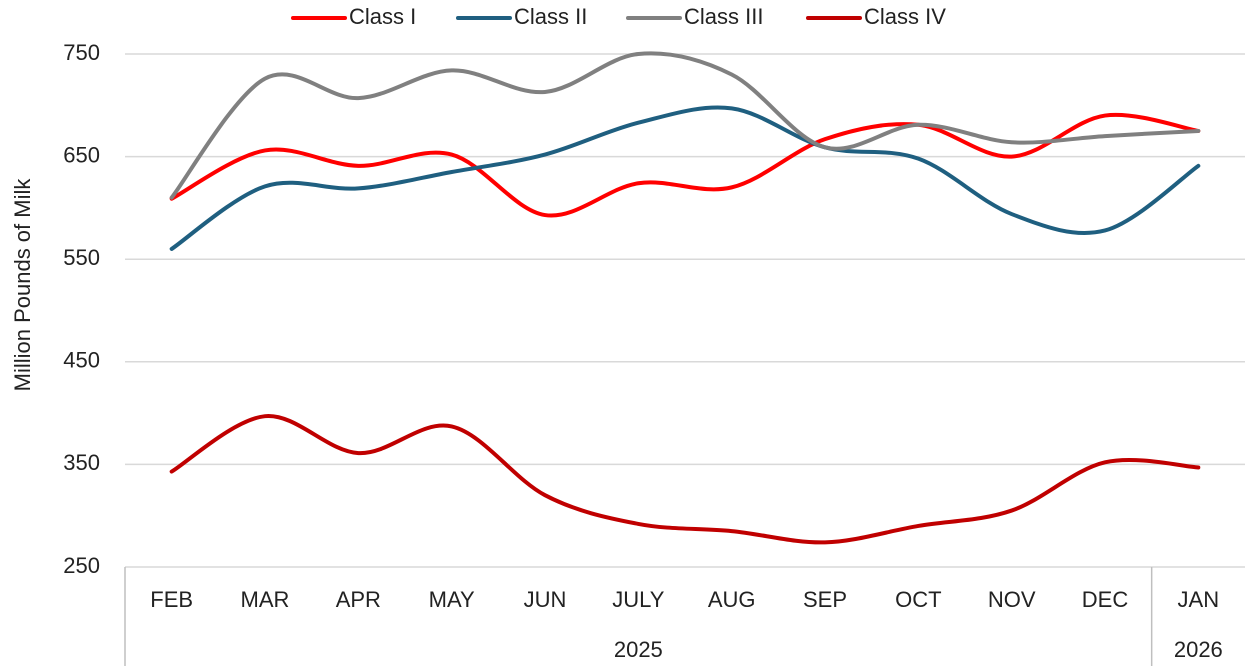 This screenshot has height=666, width=1245. What do you see at coordinates (81, 52) in the screenshot?
I see `y-tick-label: 750` at bounding box center [81, 52].